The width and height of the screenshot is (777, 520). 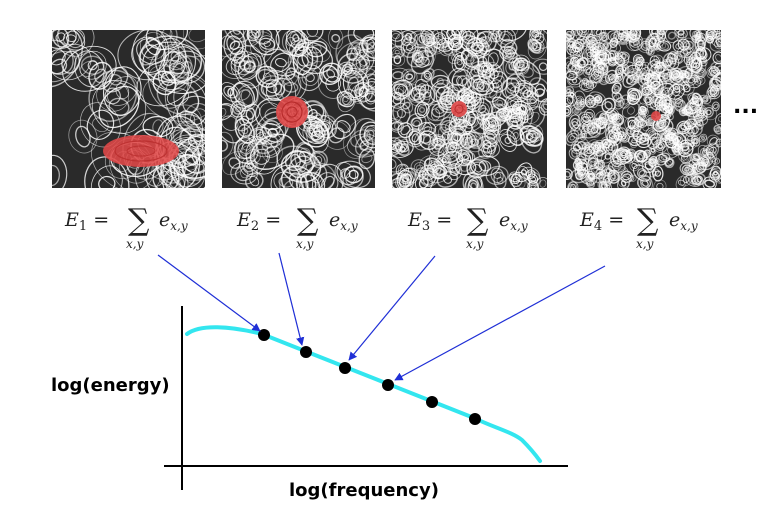 What do you see at coordinates (598, 226) in the screenshot?
I see `formula-4-subscript: 4` at bounding box center [598, 226].